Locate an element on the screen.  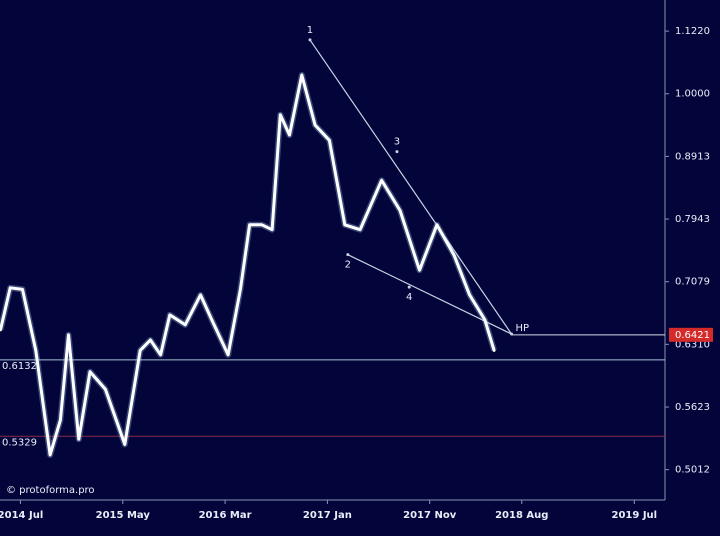
wave-label: 2 is located at coordinates (348, 265).